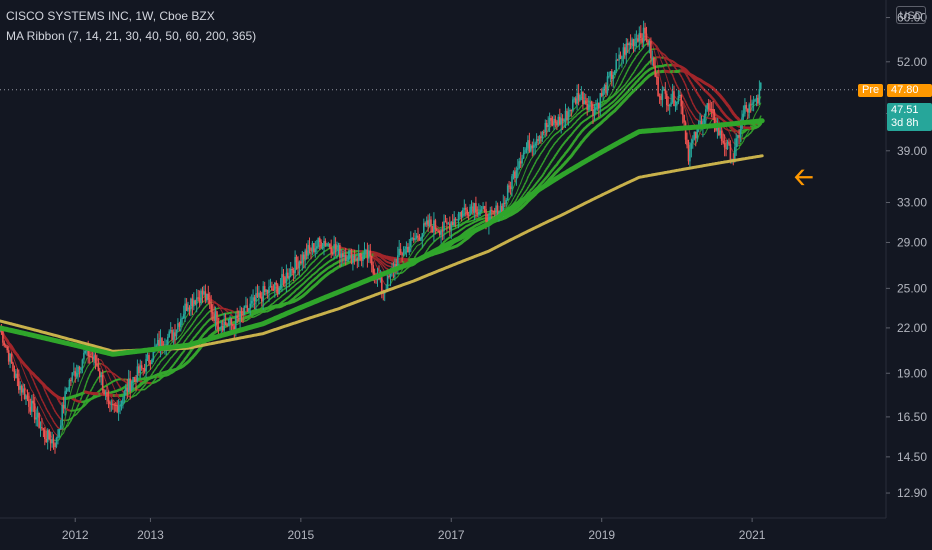 The width and height of the screenshot is (932, 550). Describe the element at coordinates (911, 15) in the screenshot. I see `currency-button: USD` at that location.